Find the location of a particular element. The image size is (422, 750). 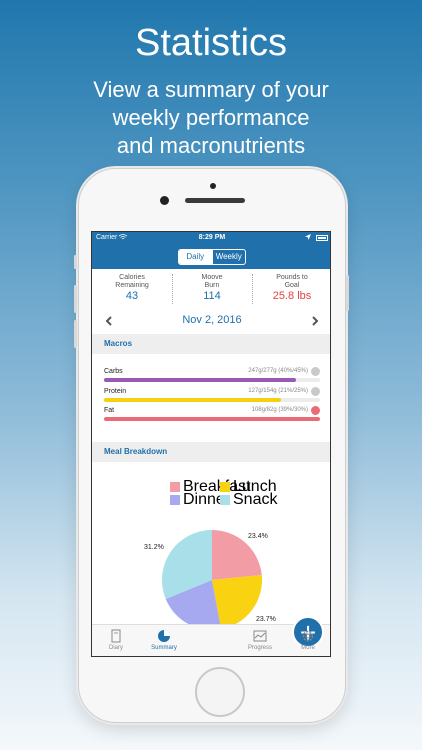

meal-breakdown-pie-chart is located at coordinates (212, 580).